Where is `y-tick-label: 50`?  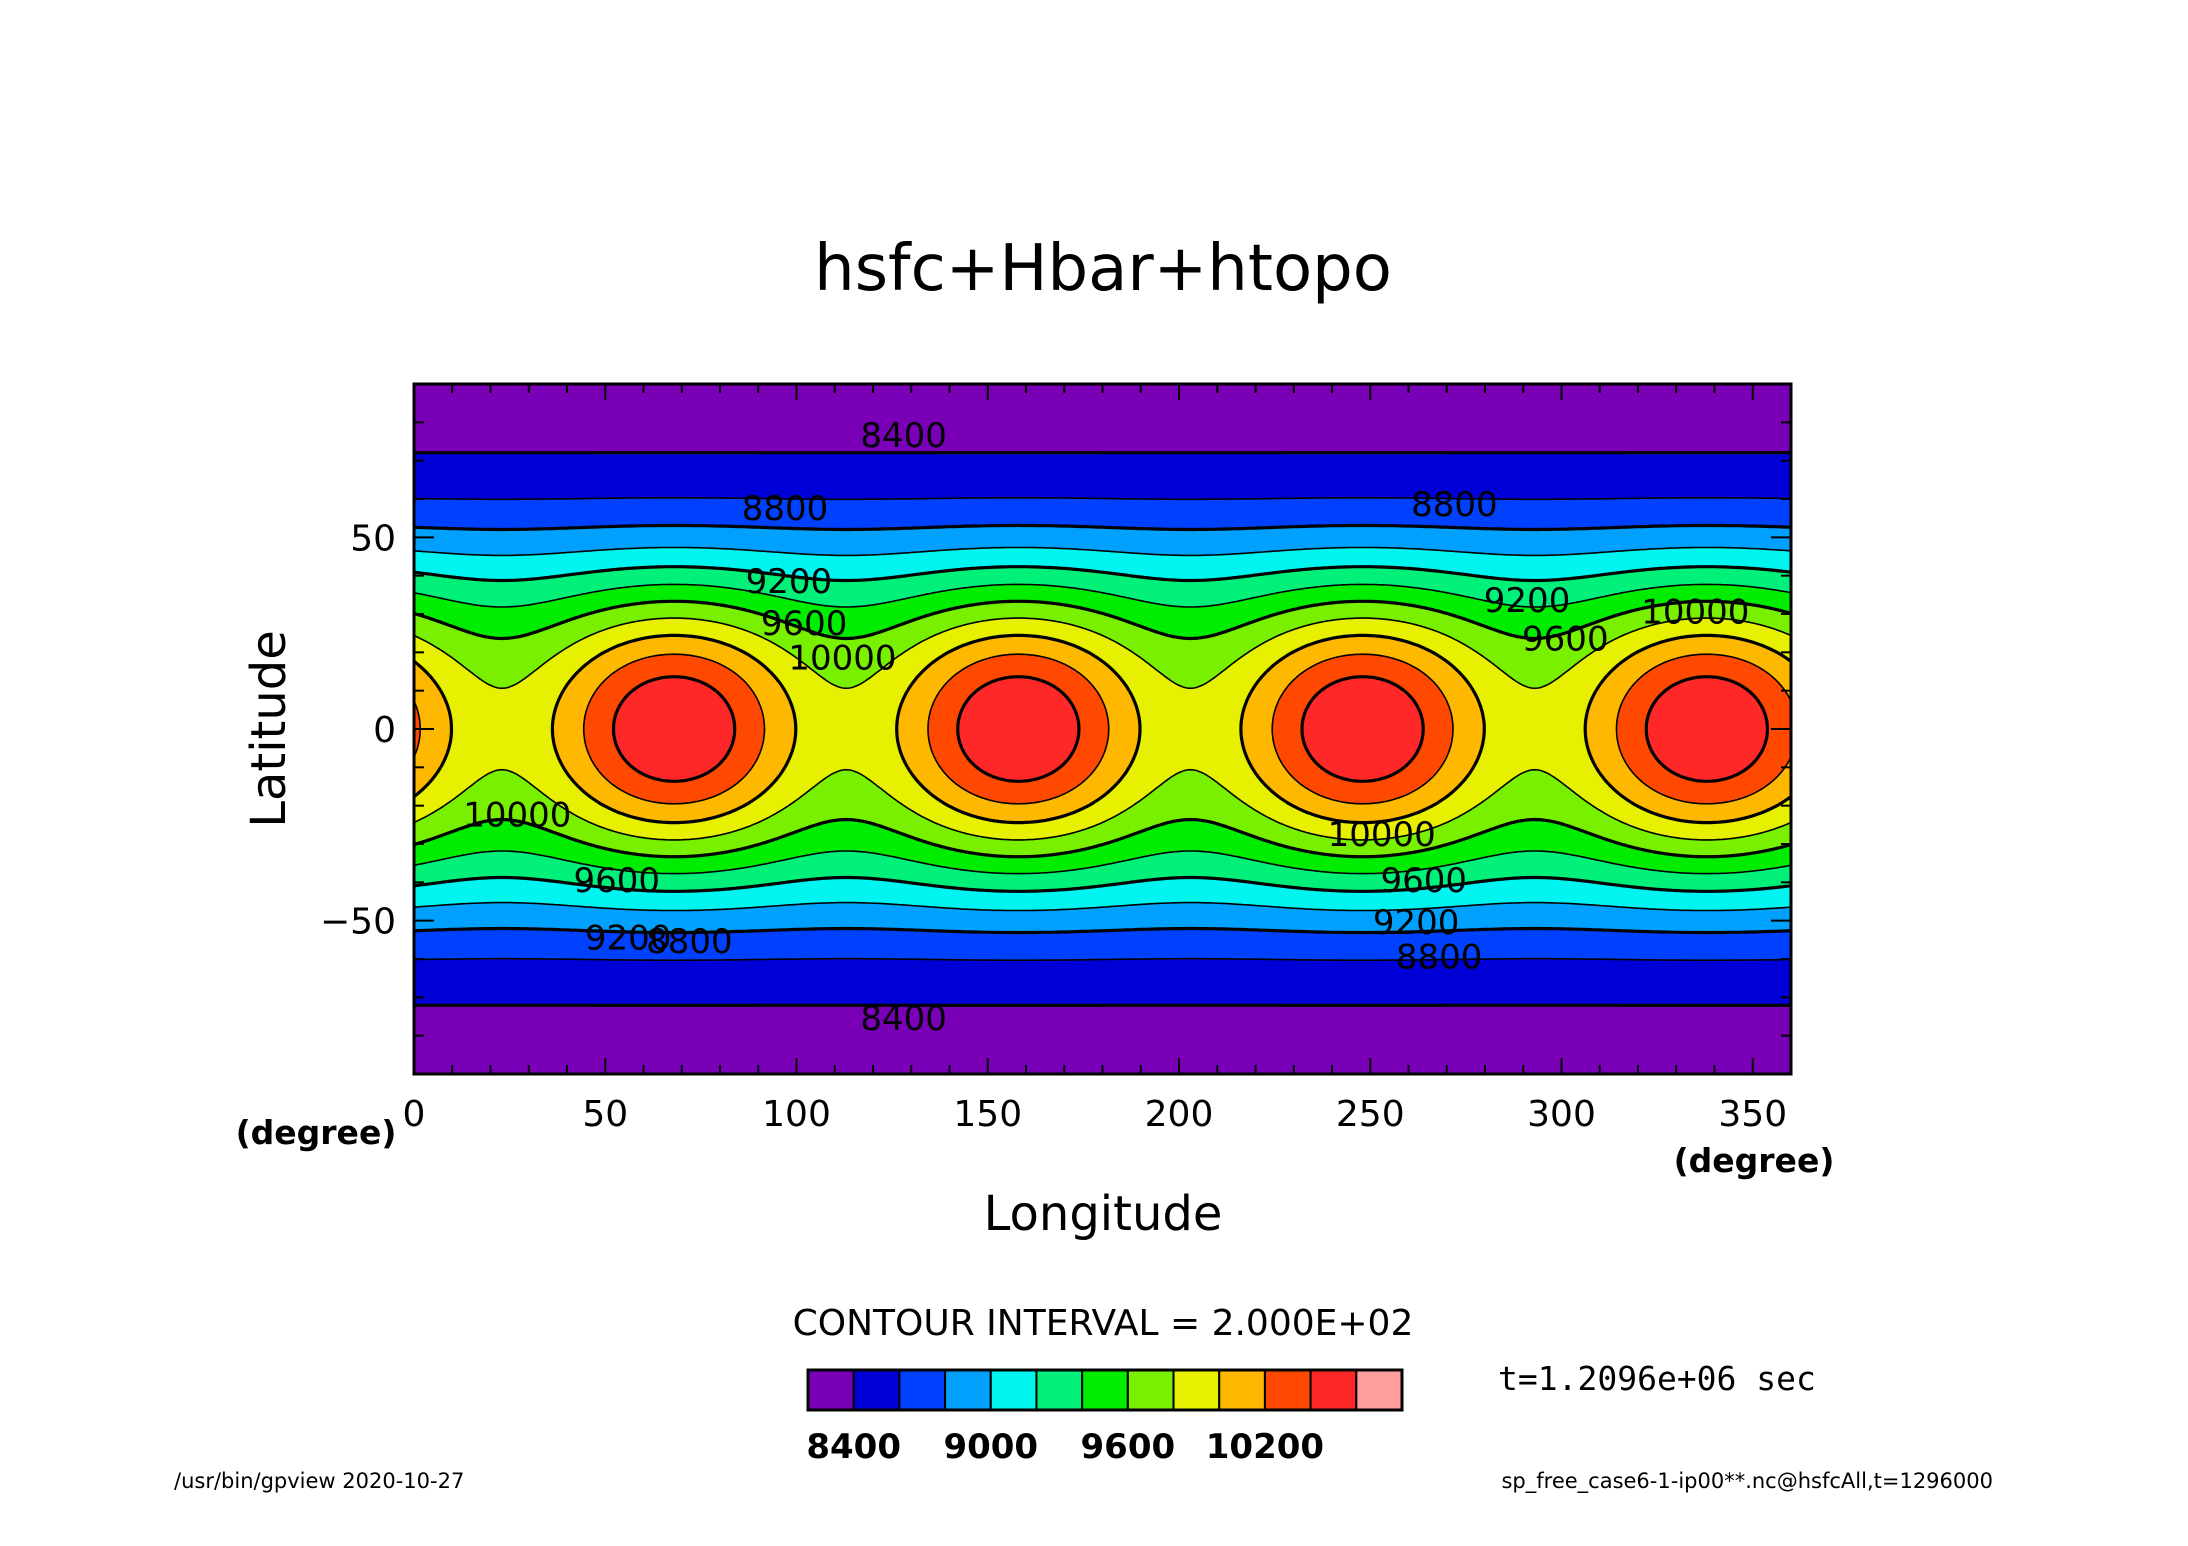 y-tick-label: 50 is located at coordinates (373, 538).